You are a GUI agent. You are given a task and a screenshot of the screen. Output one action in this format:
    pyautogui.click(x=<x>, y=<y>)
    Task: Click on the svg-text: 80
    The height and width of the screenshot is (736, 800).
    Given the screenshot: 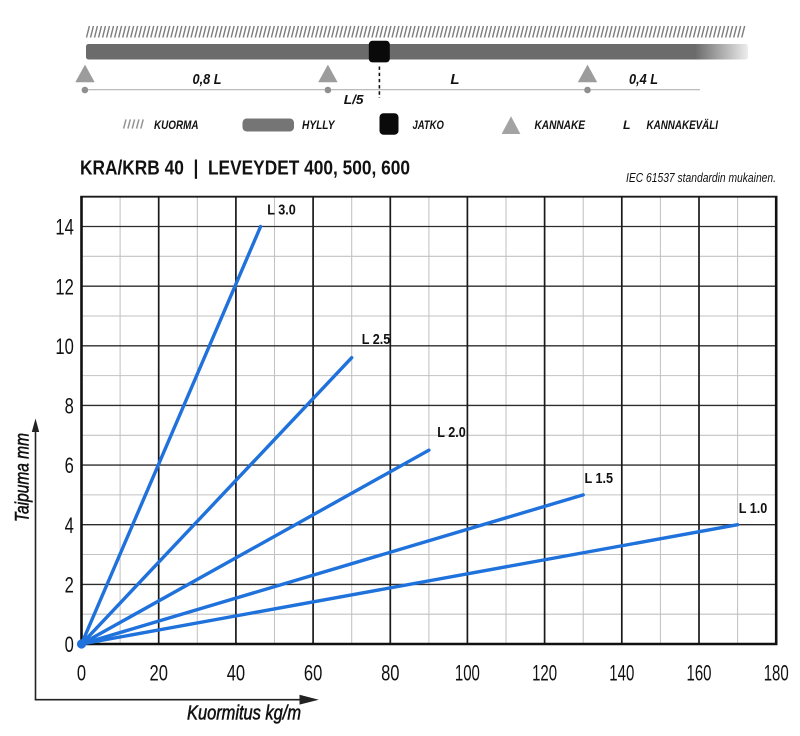 What is the action you would take?
    pyautogui.click(x=390, y=672)
    